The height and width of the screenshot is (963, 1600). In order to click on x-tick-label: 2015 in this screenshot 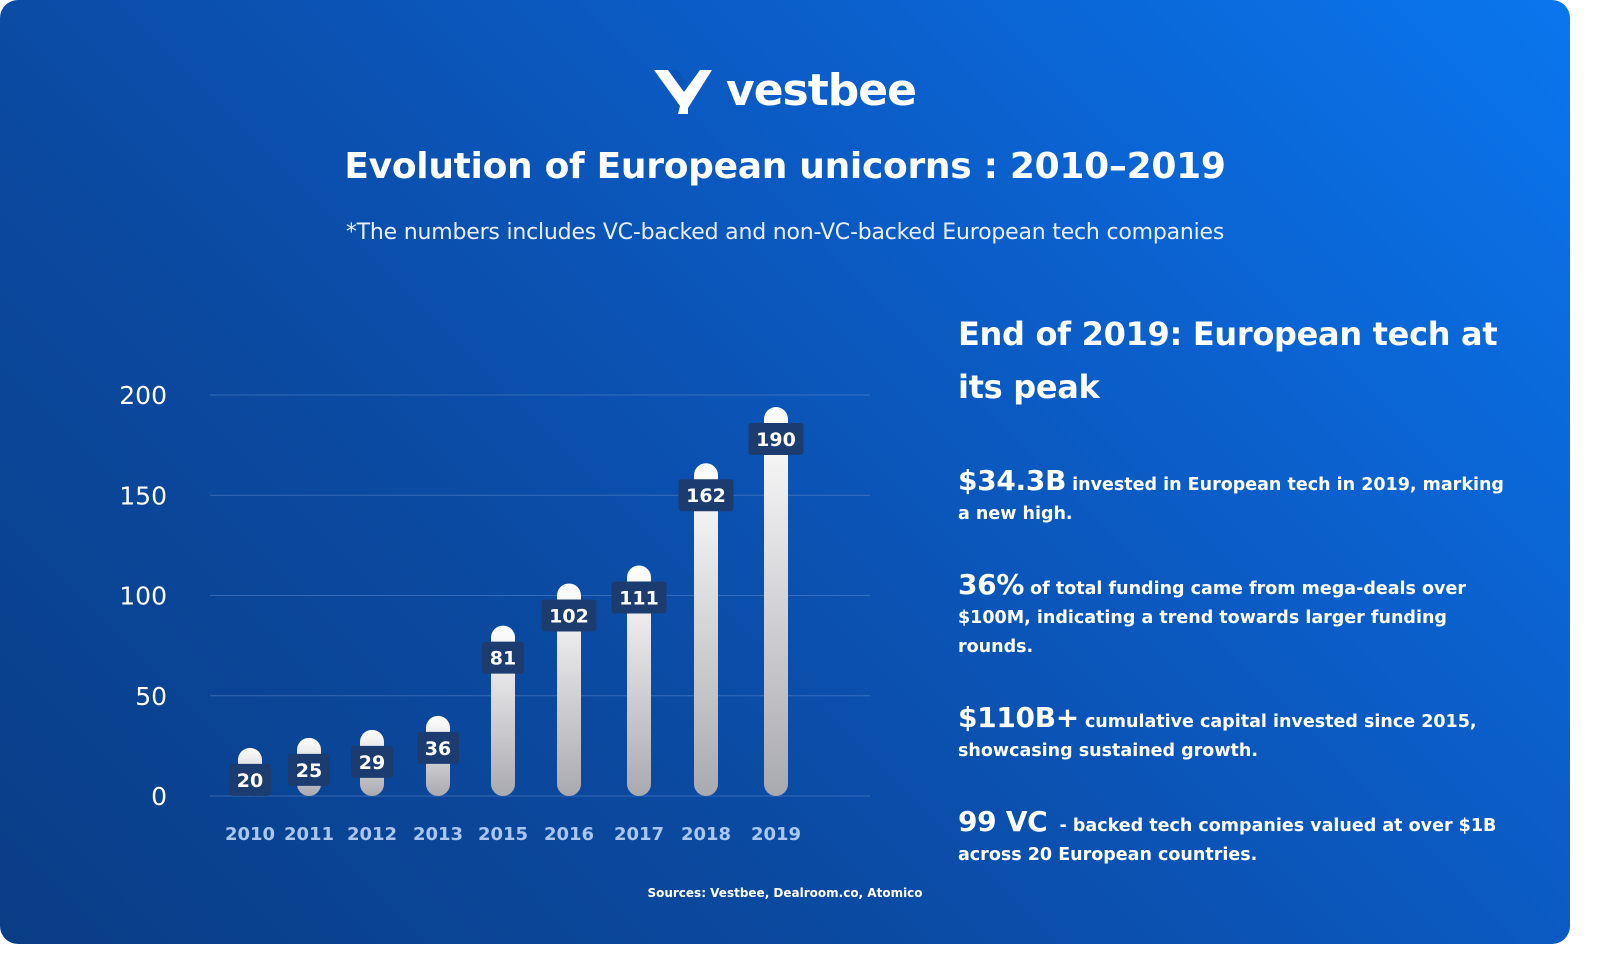, I will do `click(503, 834)`.